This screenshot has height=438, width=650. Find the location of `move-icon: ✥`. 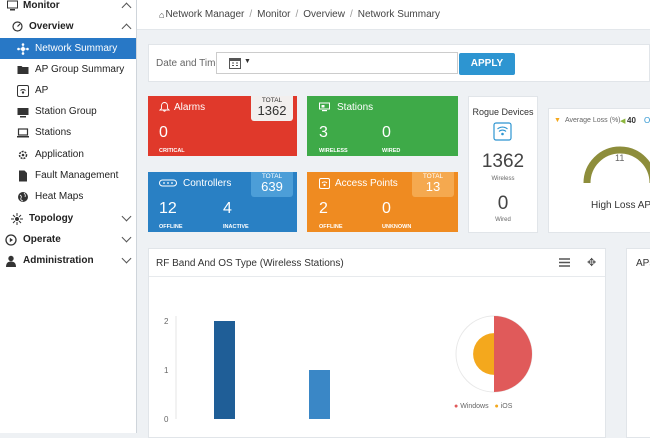

move-icon: ✥ is located at coordinates (592, 263).